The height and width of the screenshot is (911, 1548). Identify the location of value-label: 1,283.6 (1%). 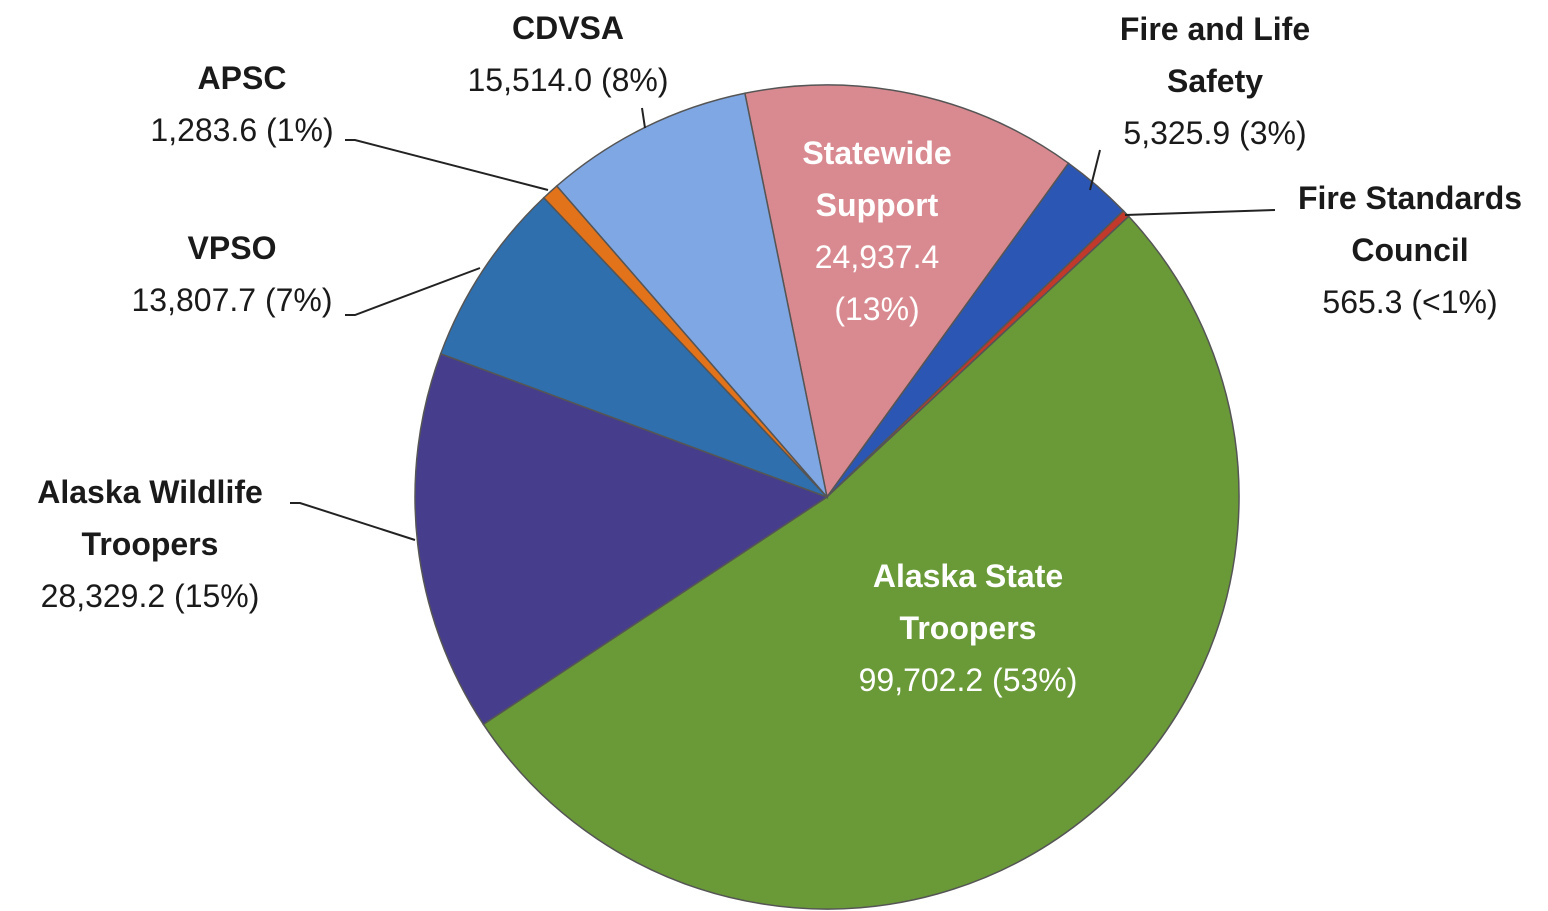
(242, 130).